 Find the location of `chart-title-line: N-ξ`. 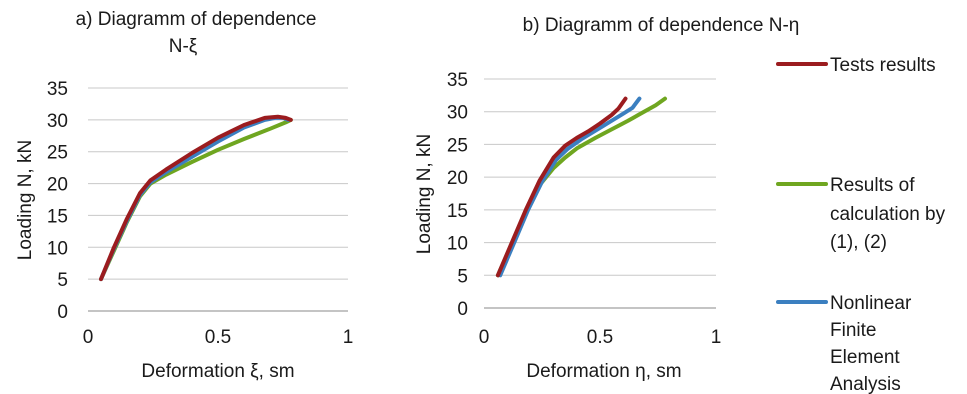

chart-title-line: N-ξ is located at coordinates (183, 46).